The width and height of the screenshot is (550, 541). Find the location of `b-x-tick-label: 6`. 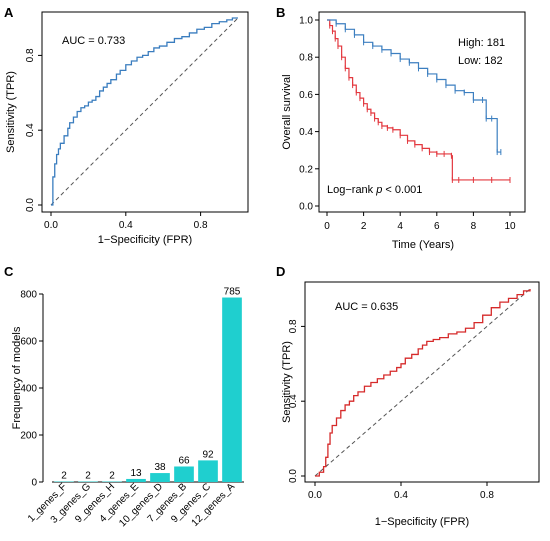

b-x-tick-label: 6 is located at coordinates (437, 226).